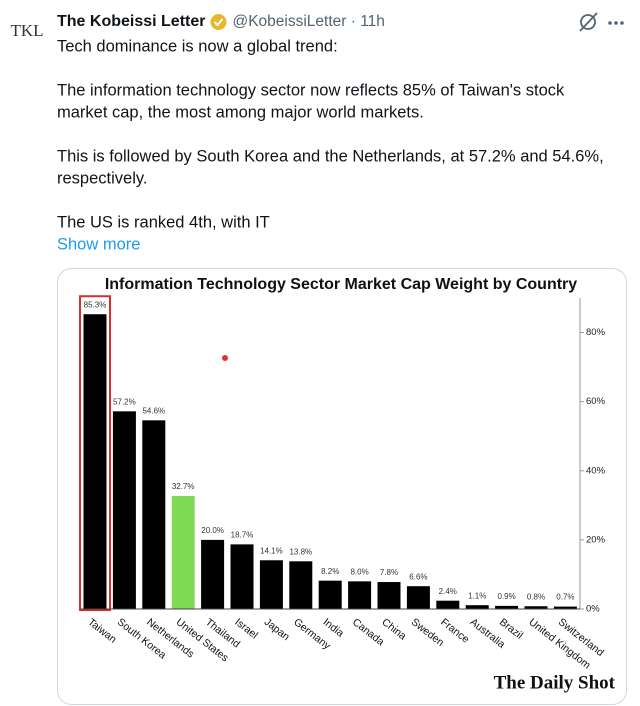  What do you see at coordinates (271, 550) in the screenshot?
I see `value-label: 14.1%` at bounding box center [271, 550].